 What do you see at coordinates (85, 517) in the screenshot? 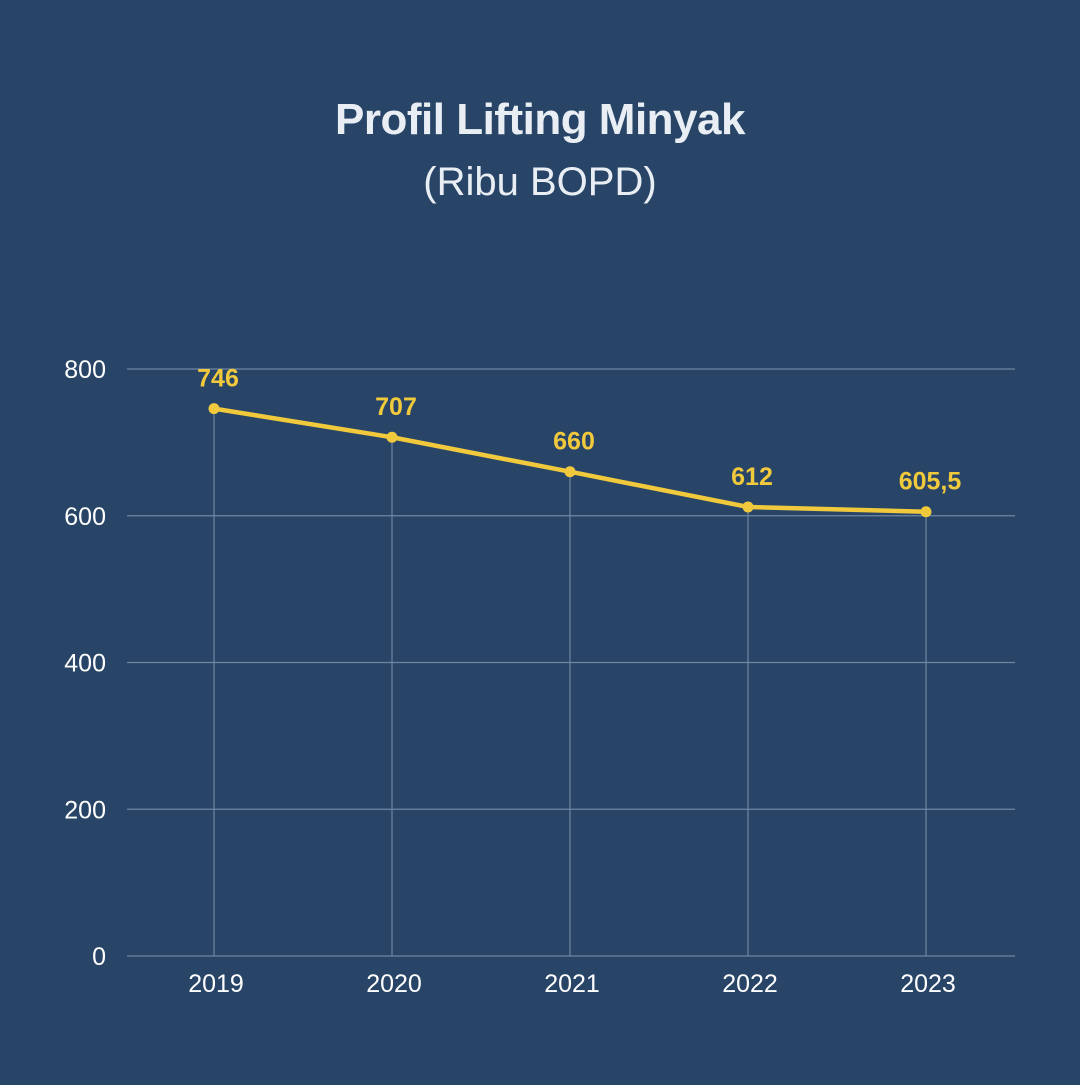
I see `y-tick-label: 600` at bounding box center [85, 517].